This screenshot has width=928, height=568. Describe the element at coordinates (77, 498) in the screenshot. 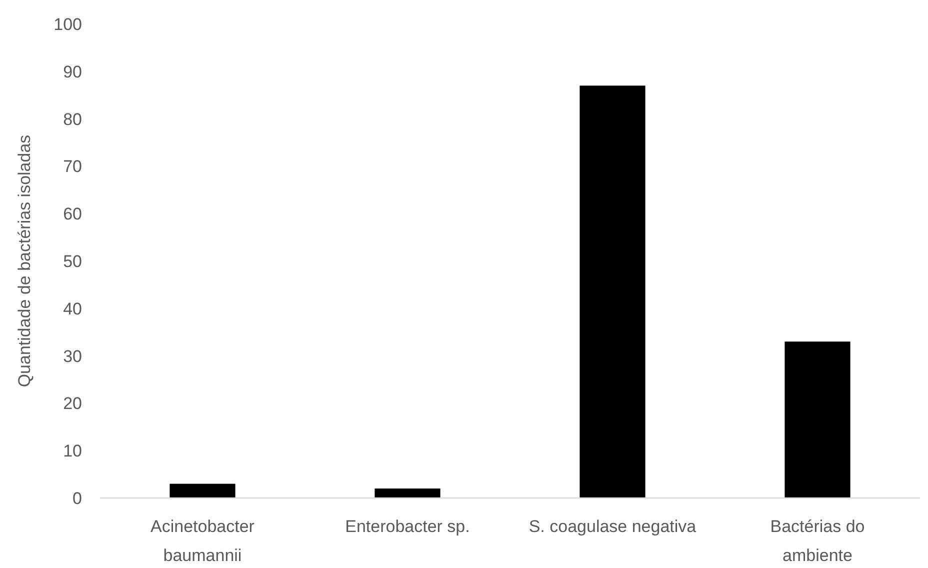

I see `y-tick-label: 0` at that location.